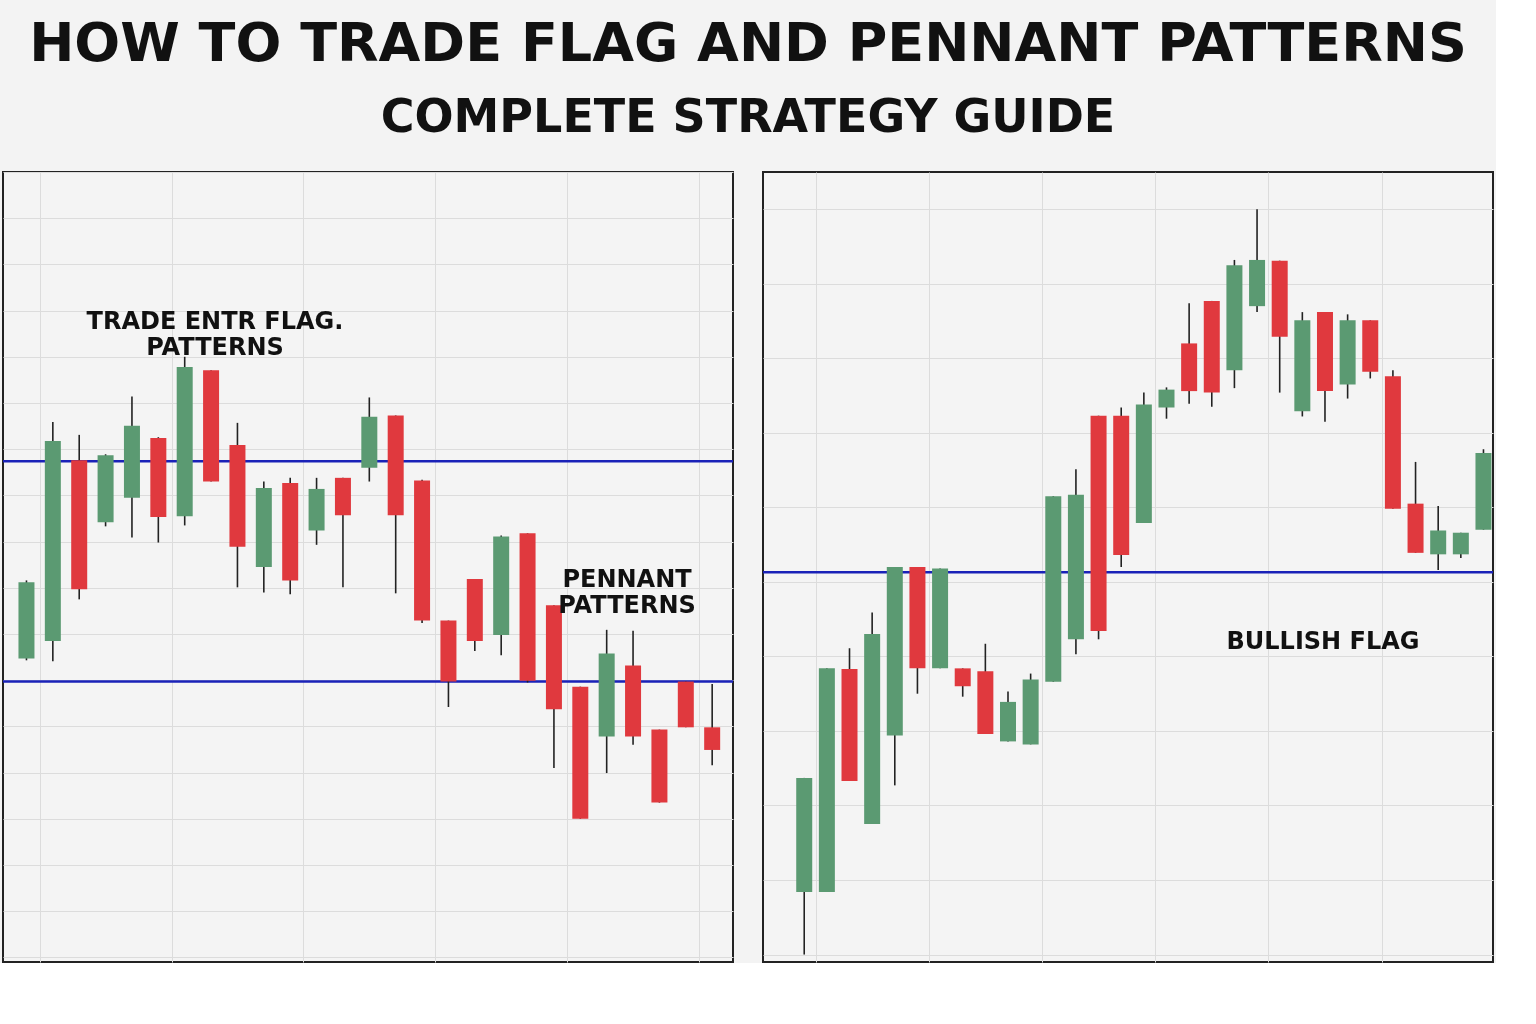 The image size is (1536, 1024). I want to click on chart-title: HOW TO TRADE FLAG AND PENNANT PATTERNS, so click(748, 42).